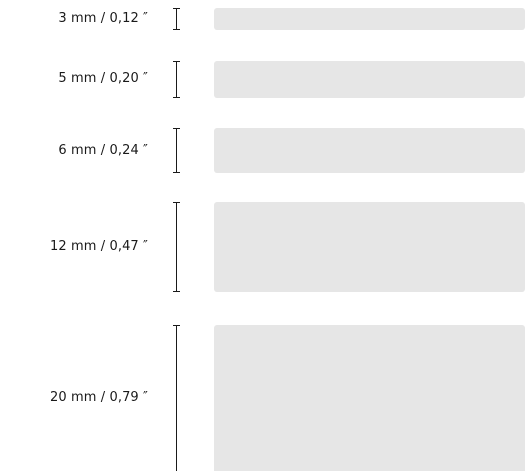 This screenshot has height=471, width=531. Describe the element at coordinates (103, 78) in the screenshot. I see `size-label-5mm: 5 mm / 0,20 ″` at that location.